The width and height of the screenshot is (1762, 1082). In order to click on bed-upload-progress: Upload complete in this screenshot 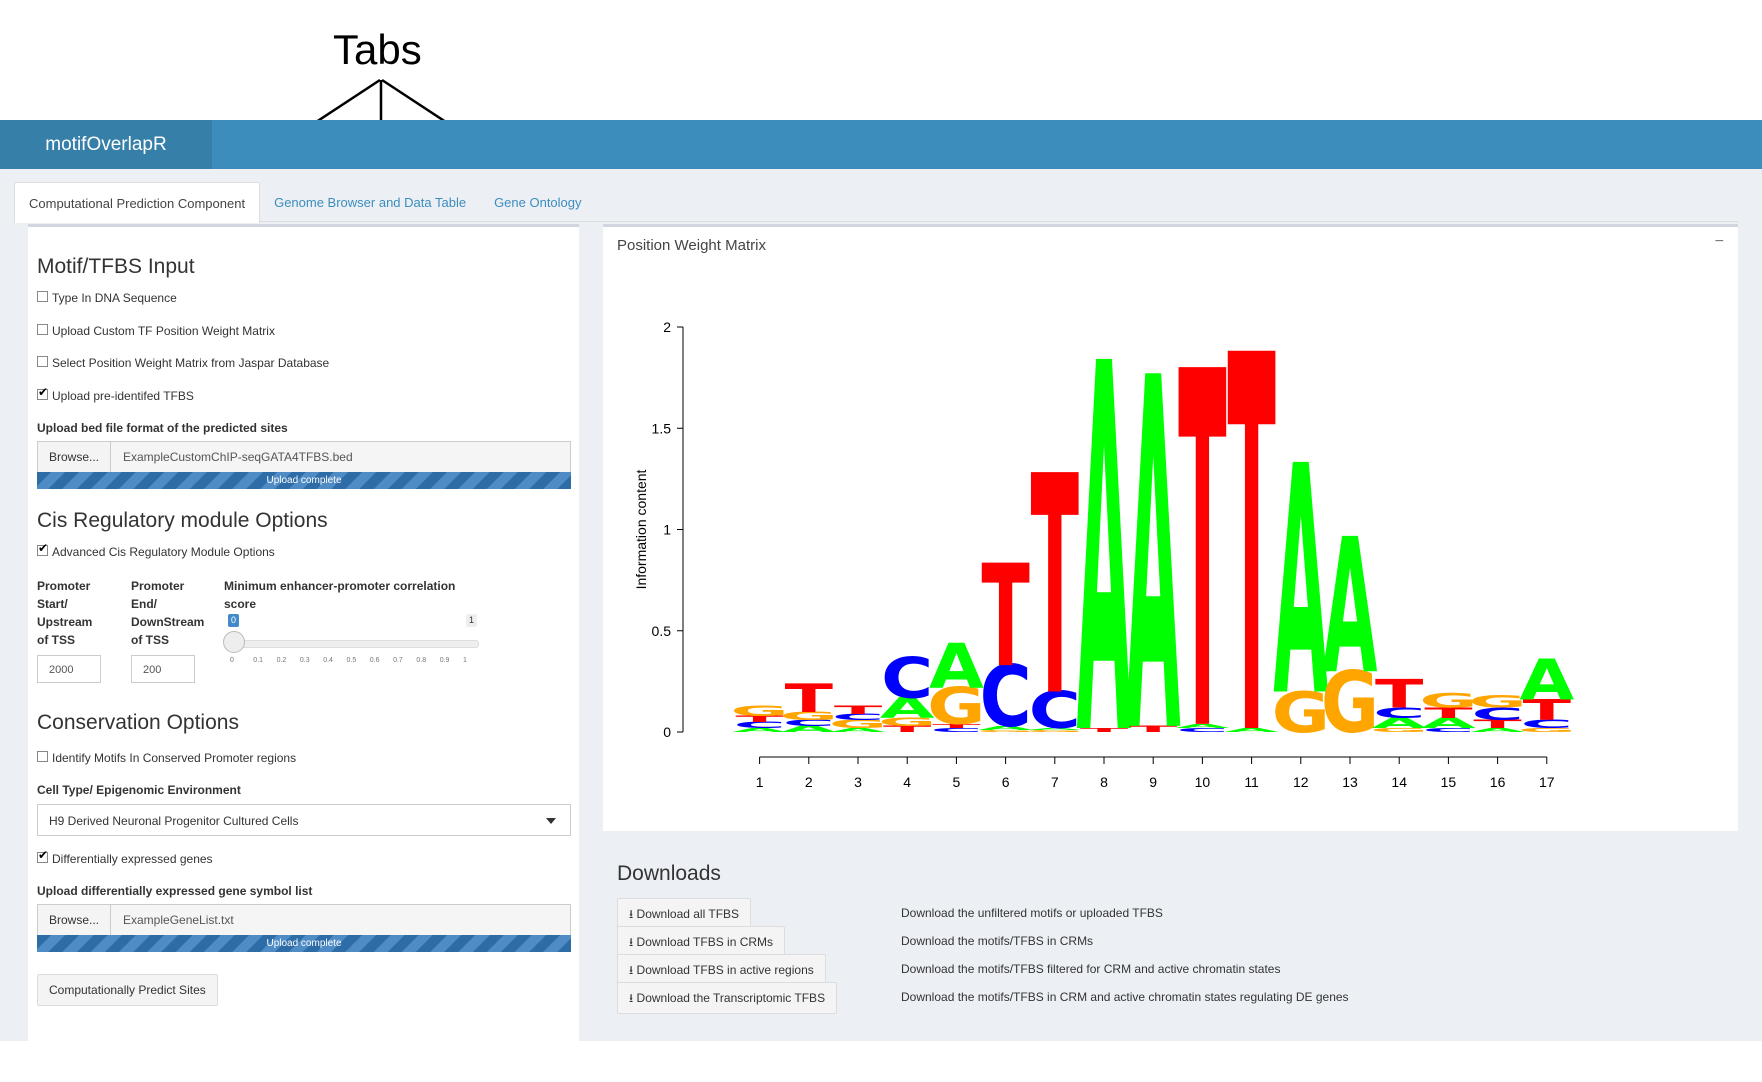, I will do `click(304, 480)`.